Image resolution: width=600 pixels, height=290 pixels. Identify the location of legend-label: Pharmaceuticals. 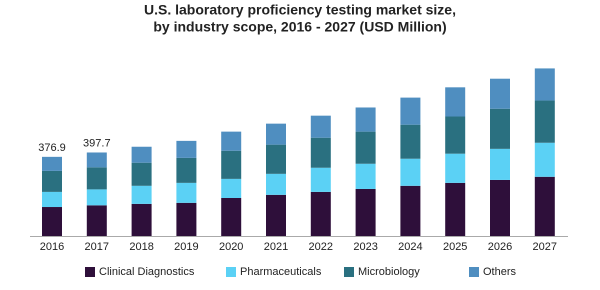
(281, 272).